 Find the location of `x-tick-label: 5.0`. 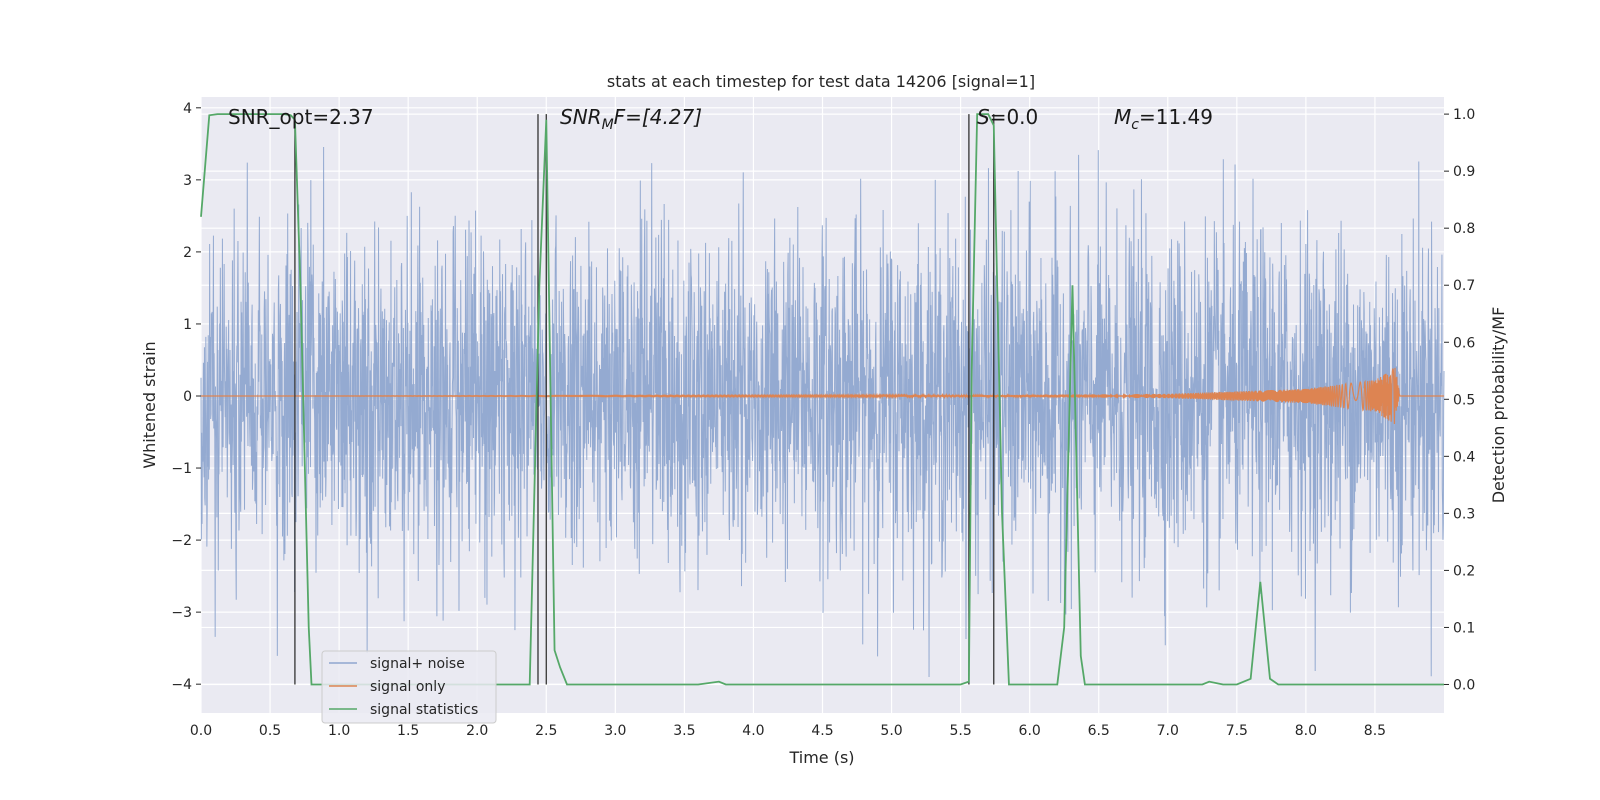

x-tick-label: 5.0 is located at coordinates (891, 731).